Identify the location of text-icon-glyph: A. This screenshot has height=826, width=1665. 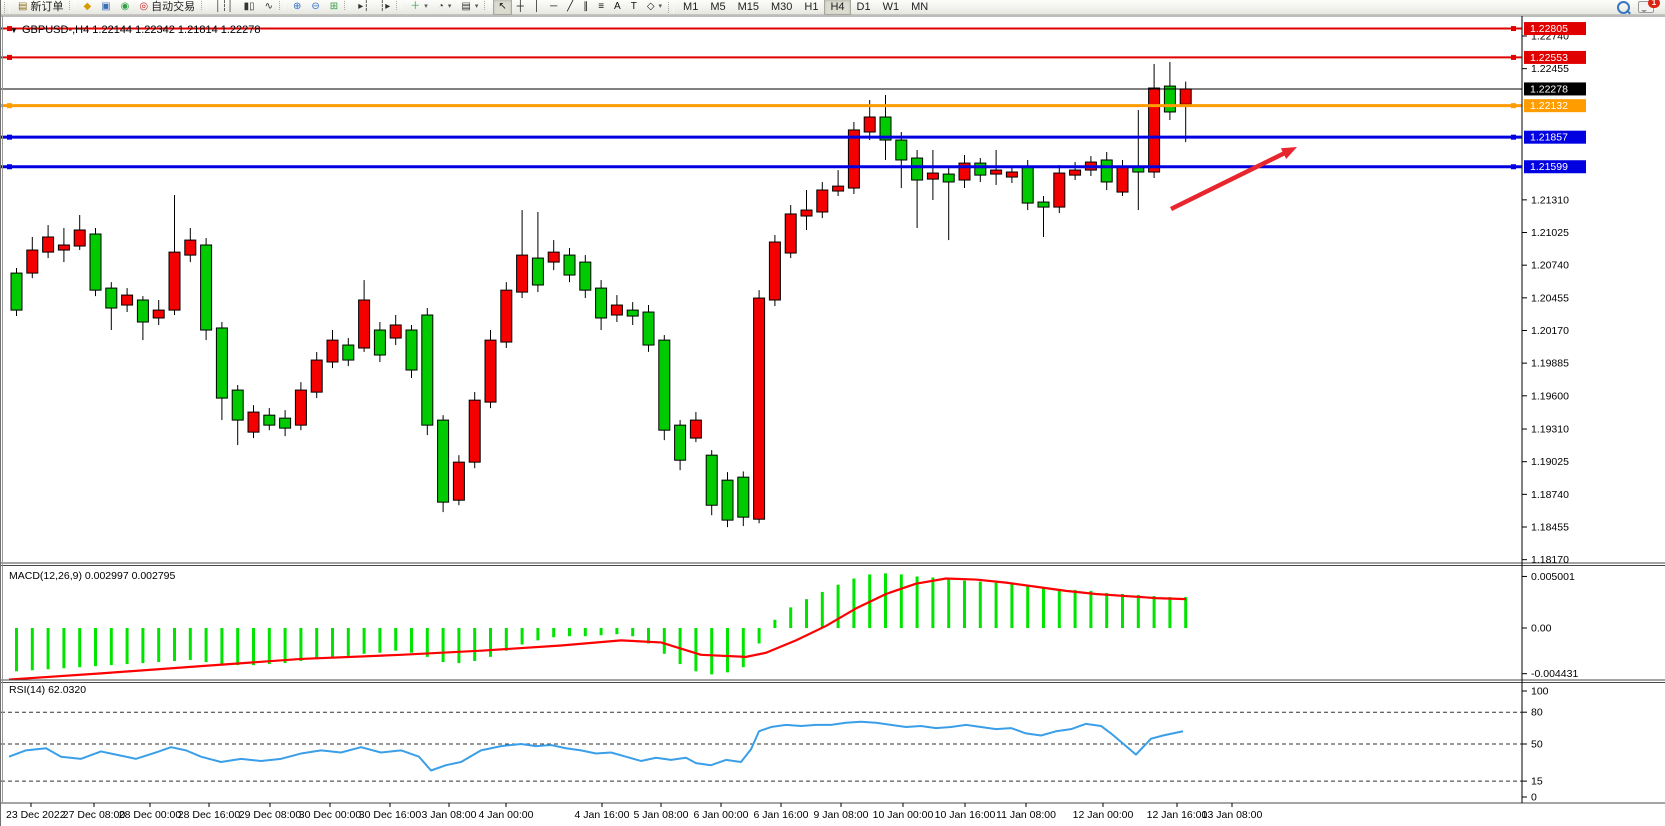
(617, 6).